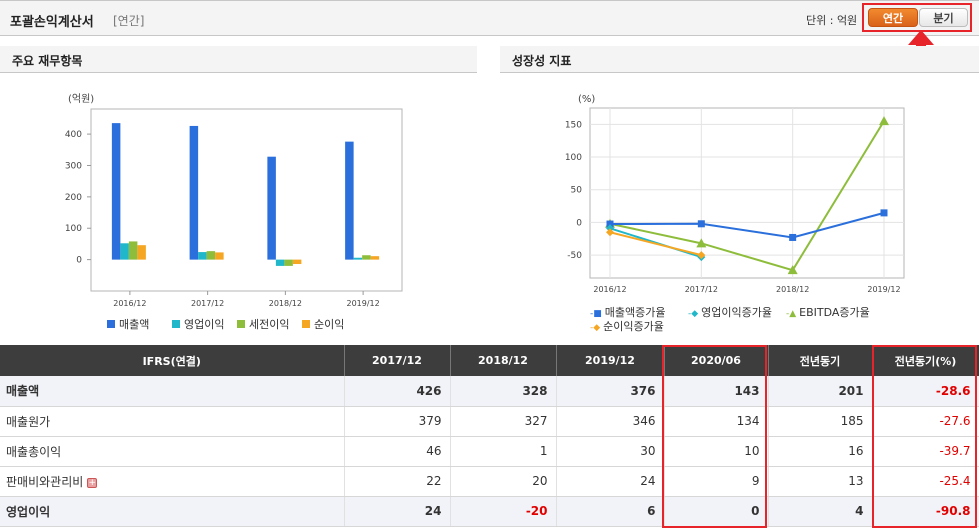 This screenshot has width=979, height=529. Describe the element at coordinates (397, 360) in the screenshot. I see `col-header-2017: 2017/12` at that location.